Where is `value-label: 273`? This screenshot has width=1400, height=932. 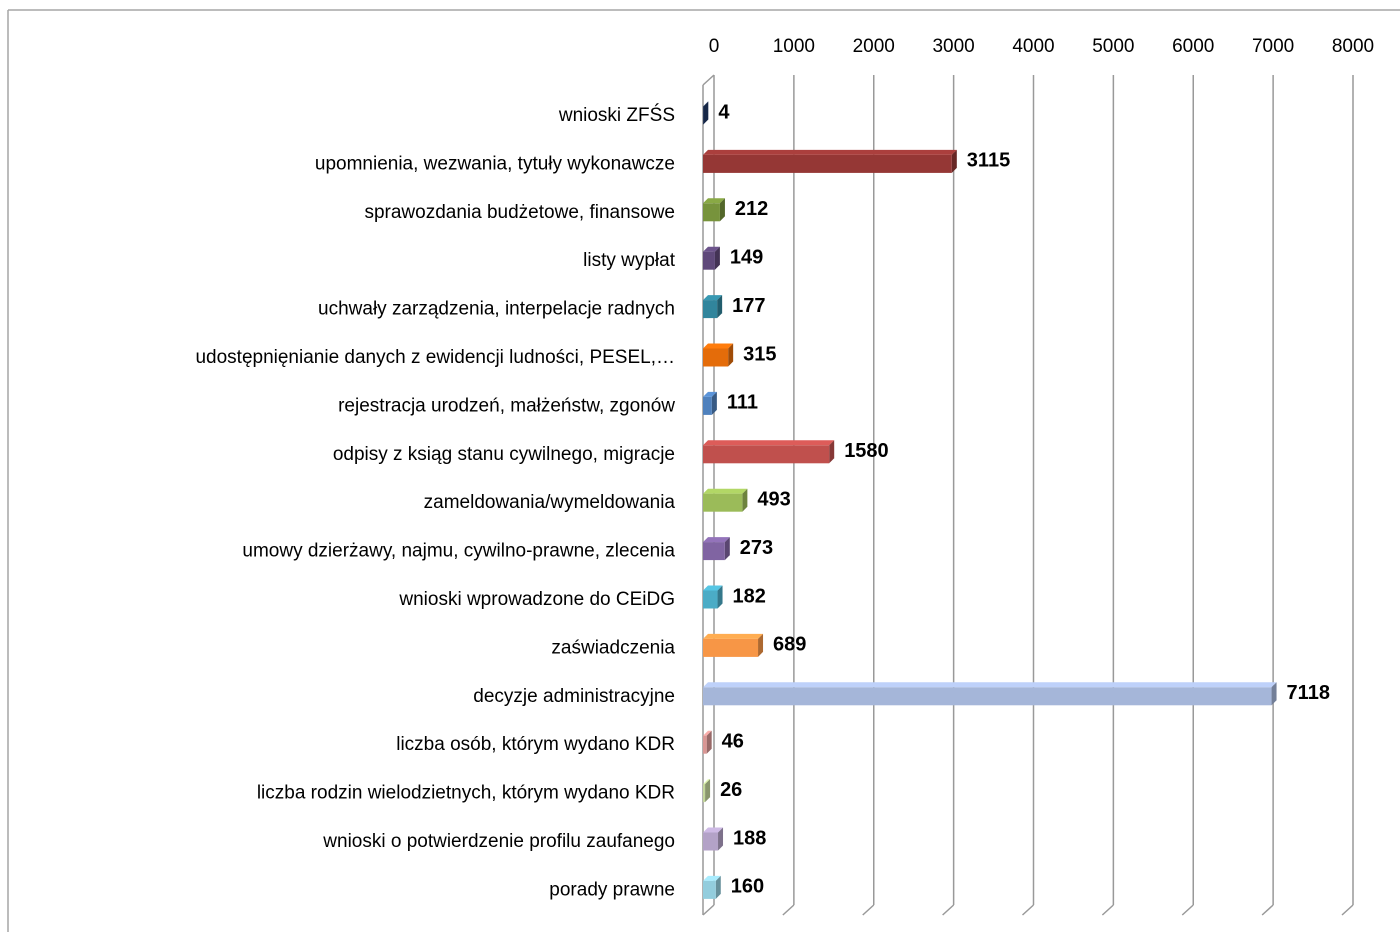
value-label: 273 is located at coordinates (756, 548).